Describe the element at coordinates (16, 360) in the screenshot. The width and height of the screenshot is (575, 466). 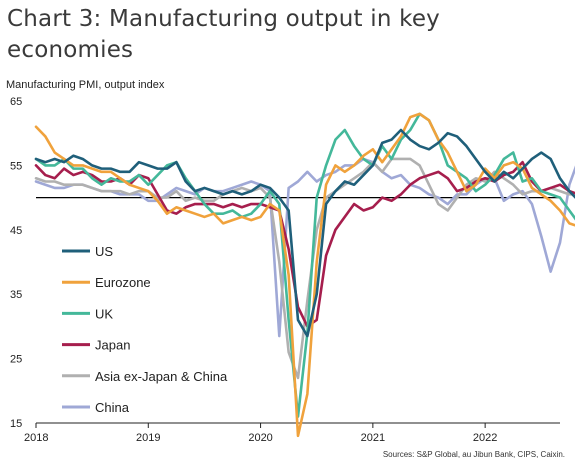
I see `y-tick-label: 25` at that location.